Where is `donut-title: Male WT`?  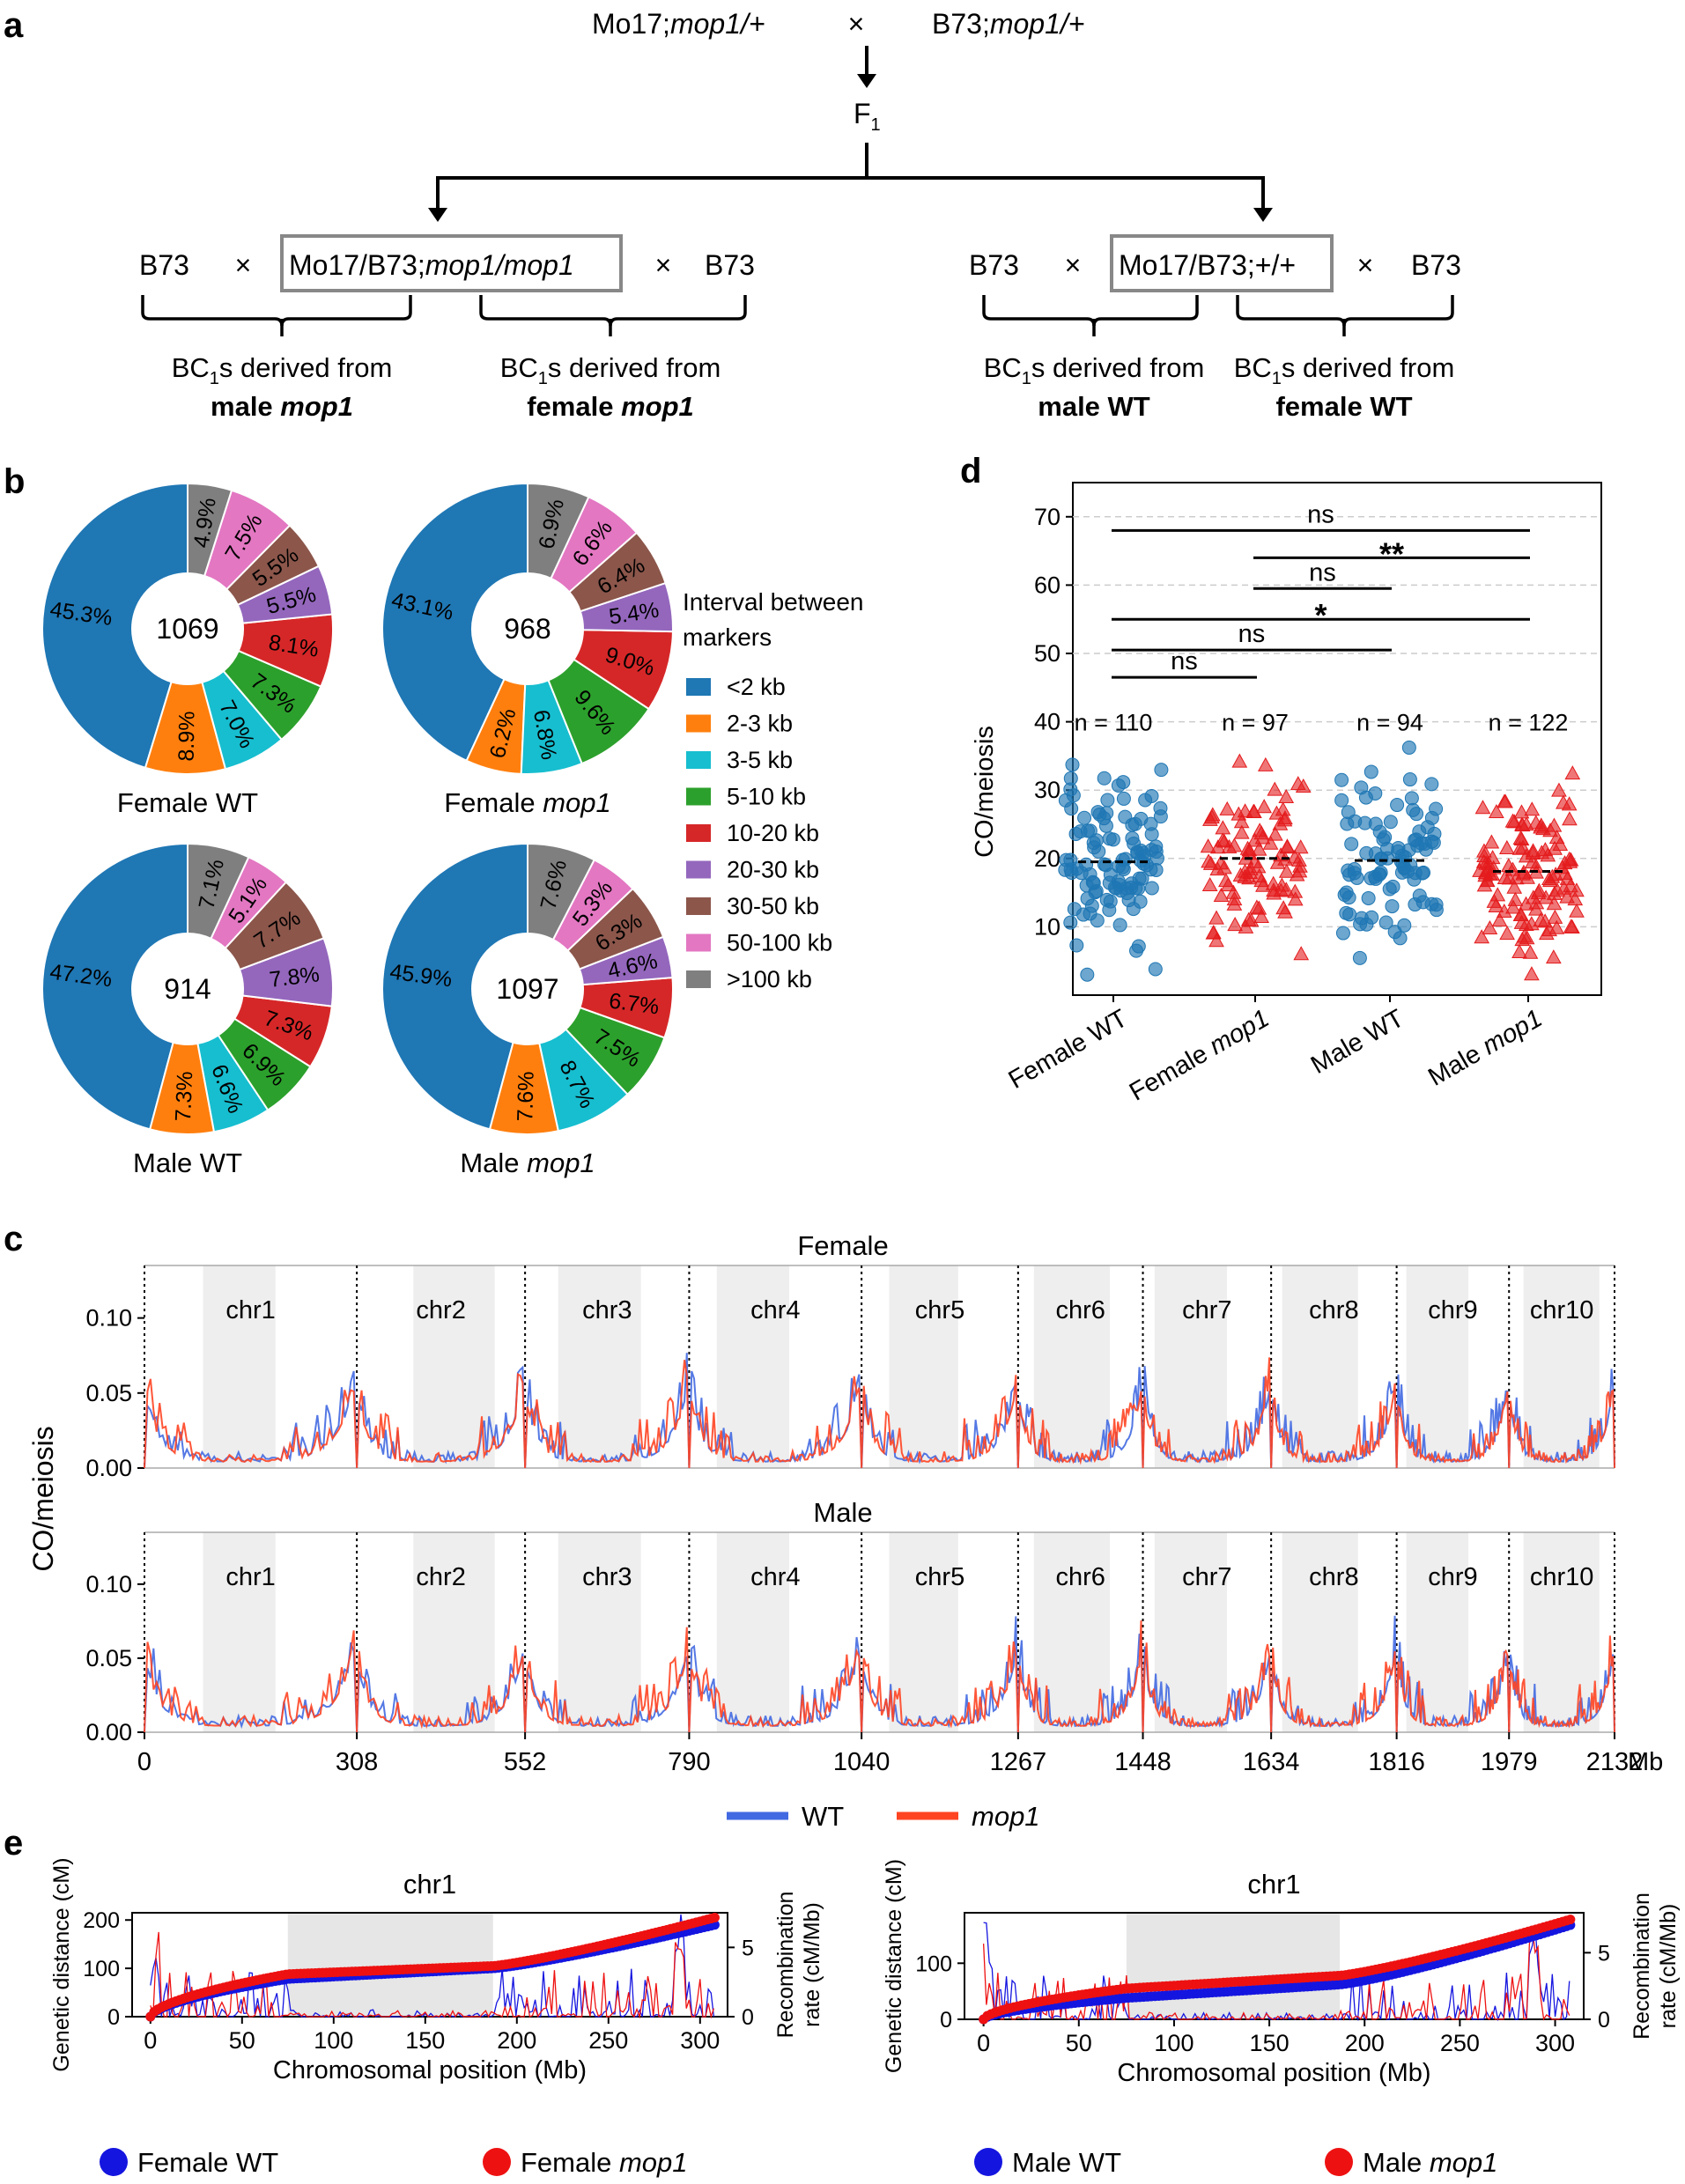 donut-title: Male WT is located at coordinates (187, 1162).